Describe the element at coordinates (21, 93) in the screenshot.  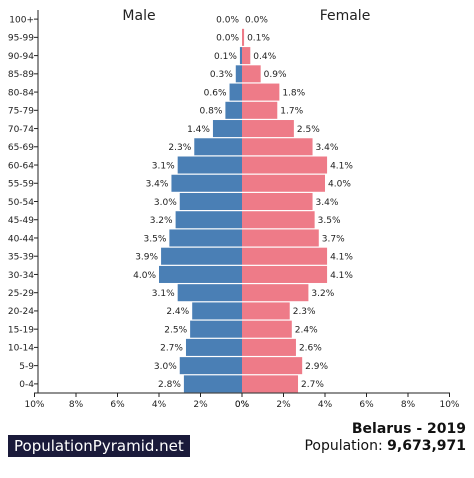
I see `age-label: 80-84` at that location.